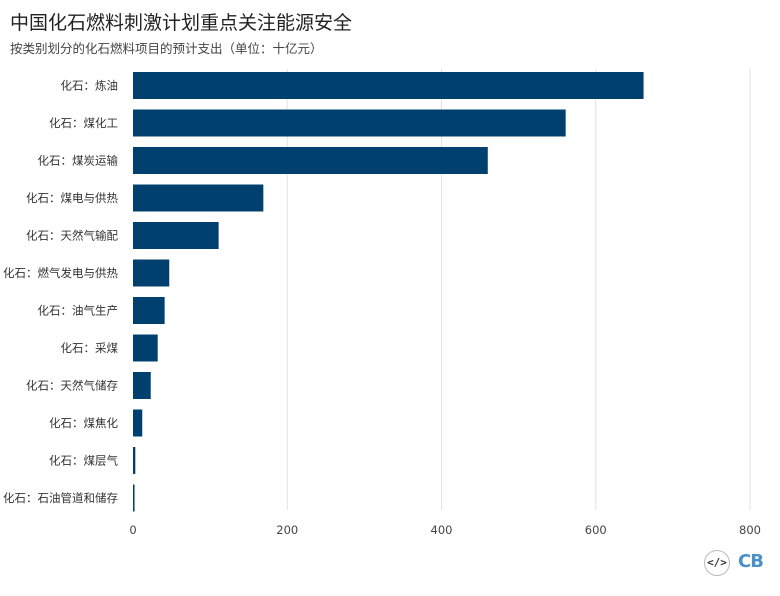  I want to click on category-label: 化石：采煤, so click(90, 348).